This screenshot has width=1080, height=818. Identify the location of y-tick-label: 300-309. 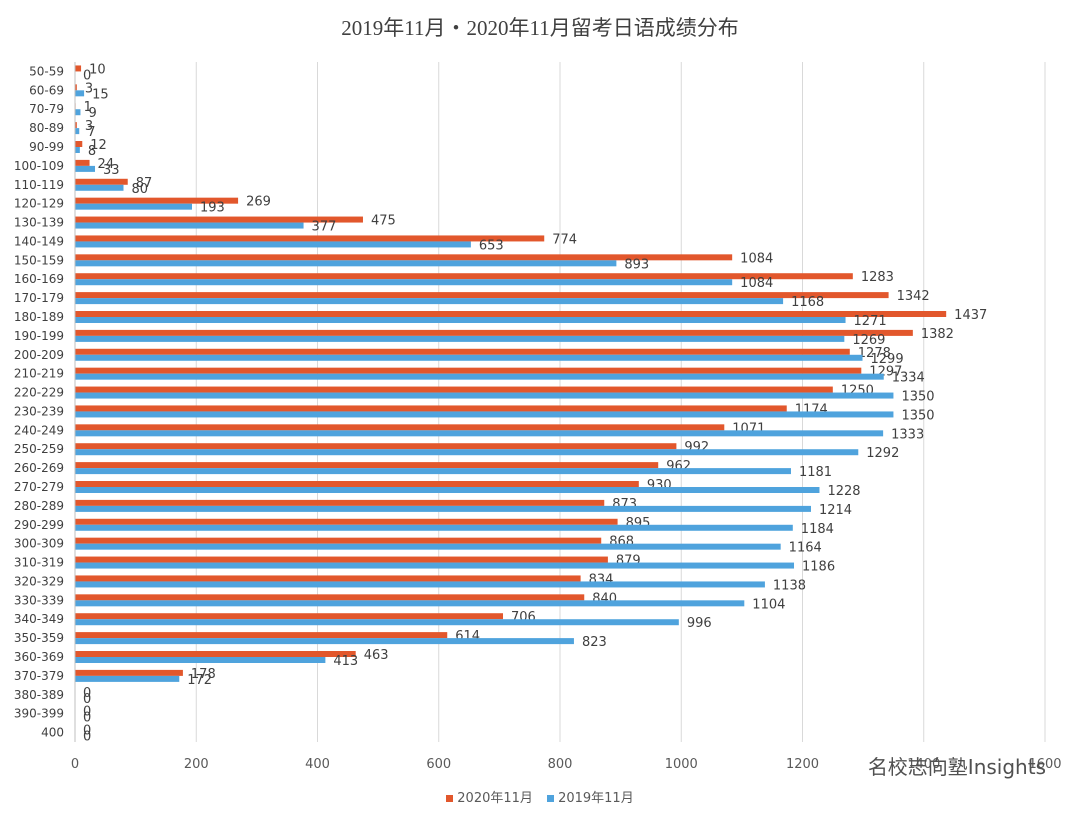
(39, 544).